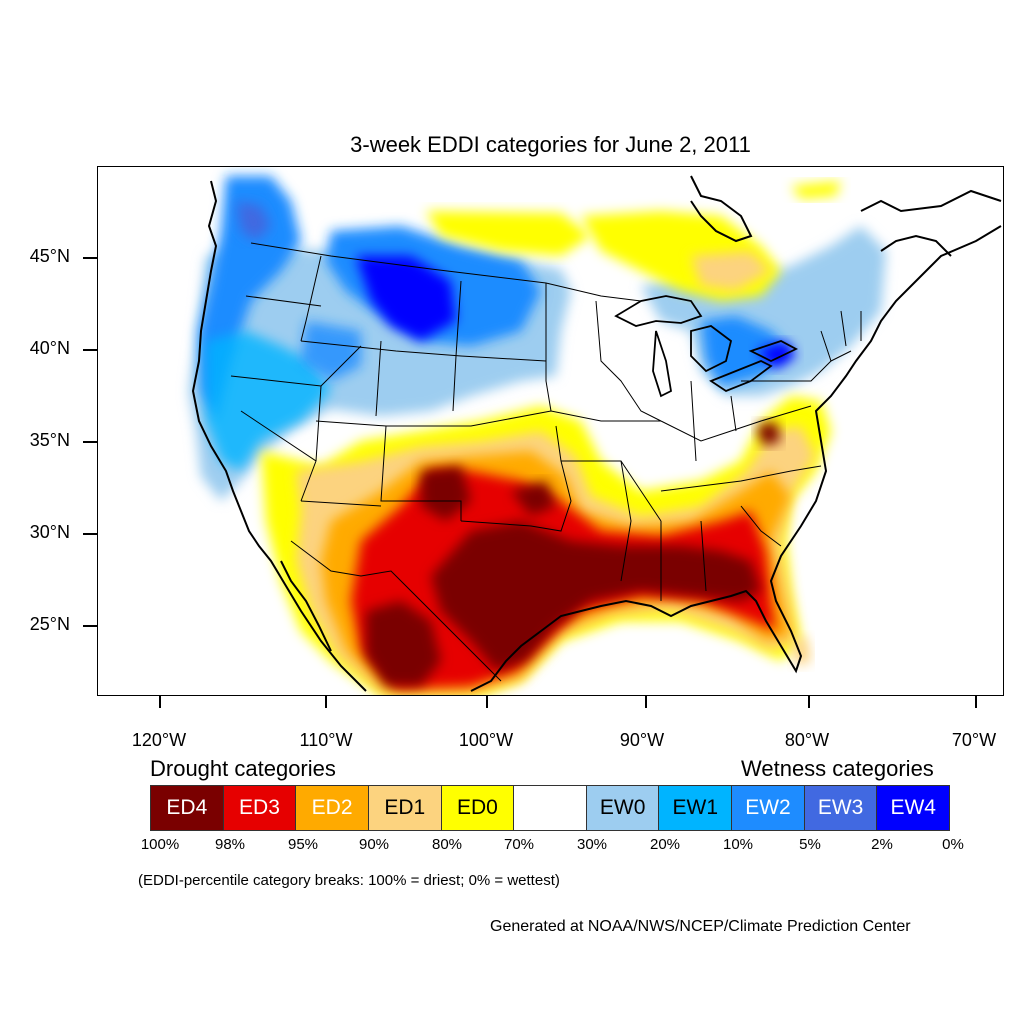  I want to click on lon-label-70: 70°W, so click(974, 740).